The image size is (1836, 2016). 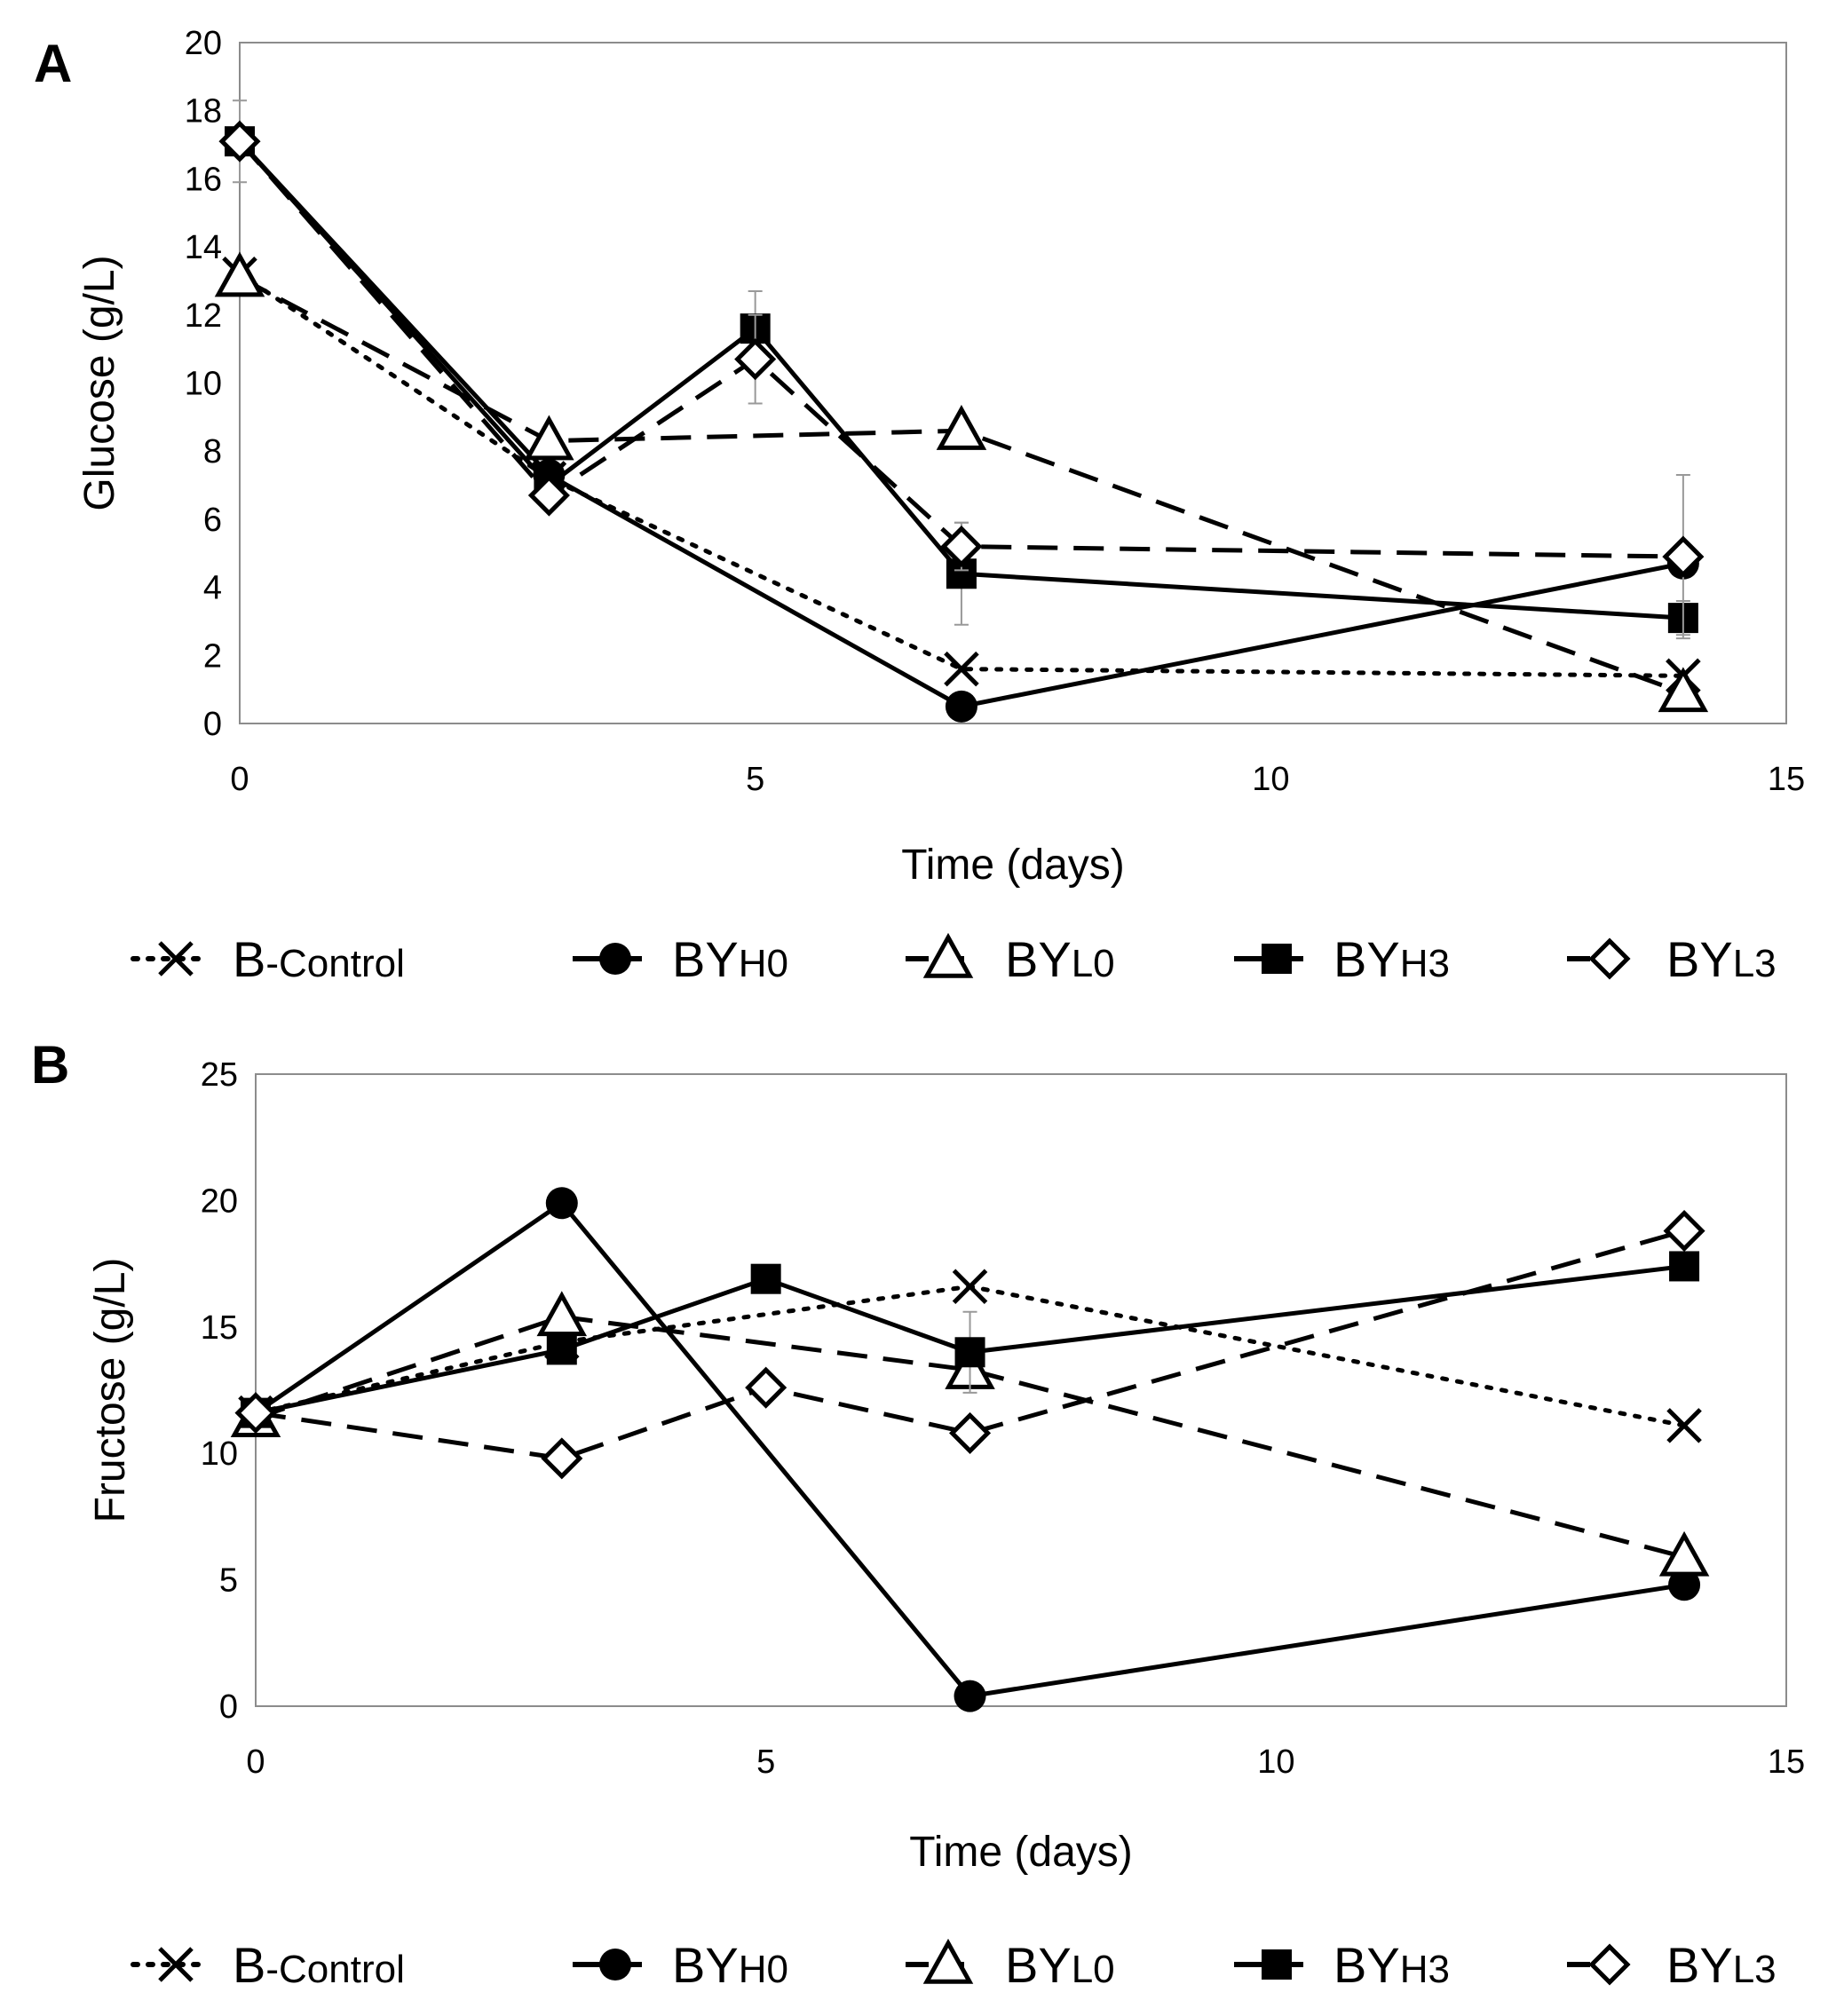 I want to click on legend-label-sub: H0, so click(x=763, y=963).